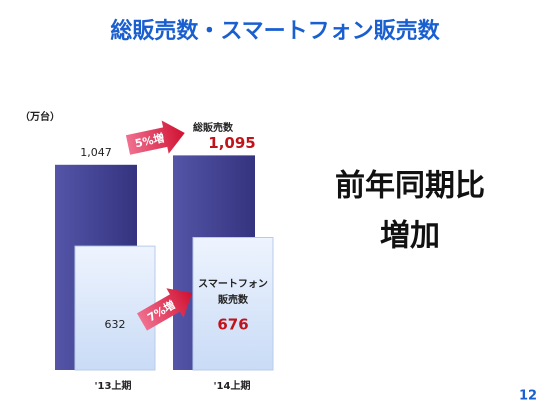  I want to click on message: 増加, so click(410, 236).